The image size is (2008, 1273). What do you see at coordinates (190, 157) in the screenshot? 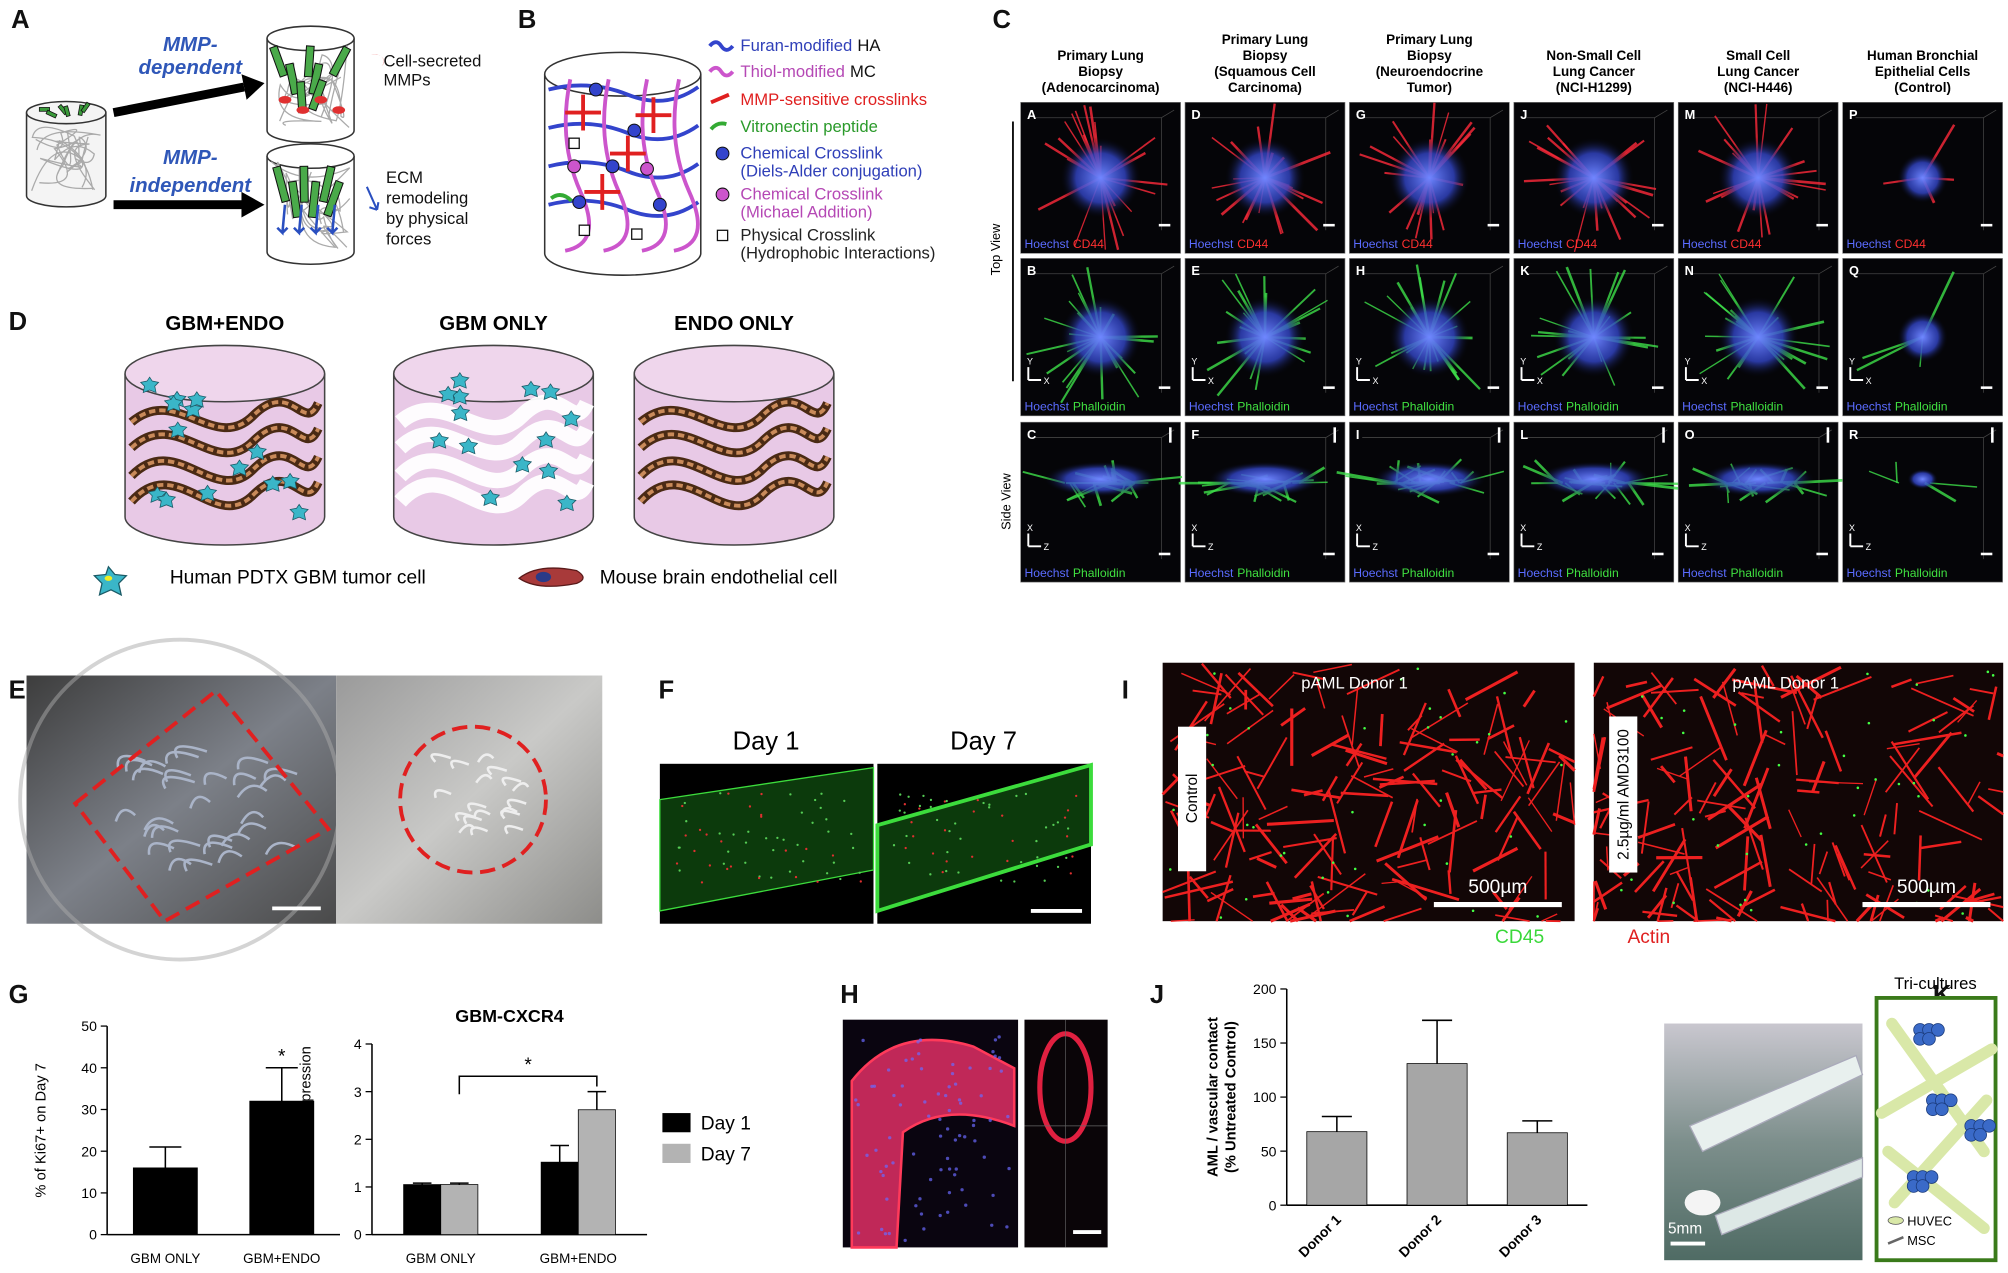
I see `label: MMP-` at bounding box center [190, 157].